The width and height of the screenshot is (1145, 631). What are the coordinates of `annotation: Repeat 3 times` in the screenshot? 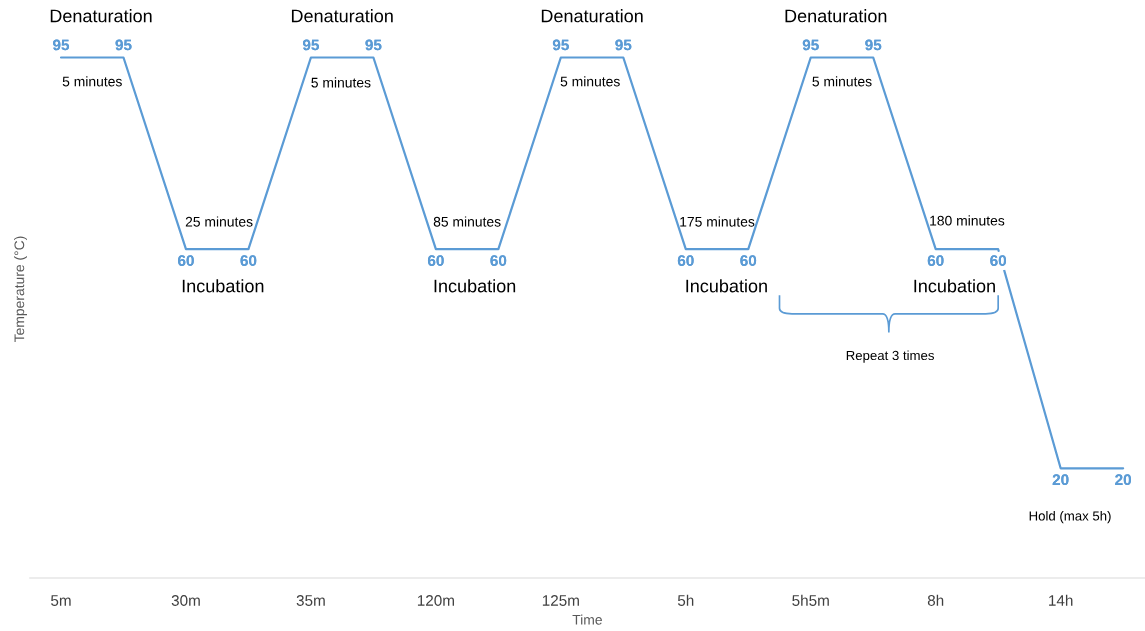 It's located at (890, 356).